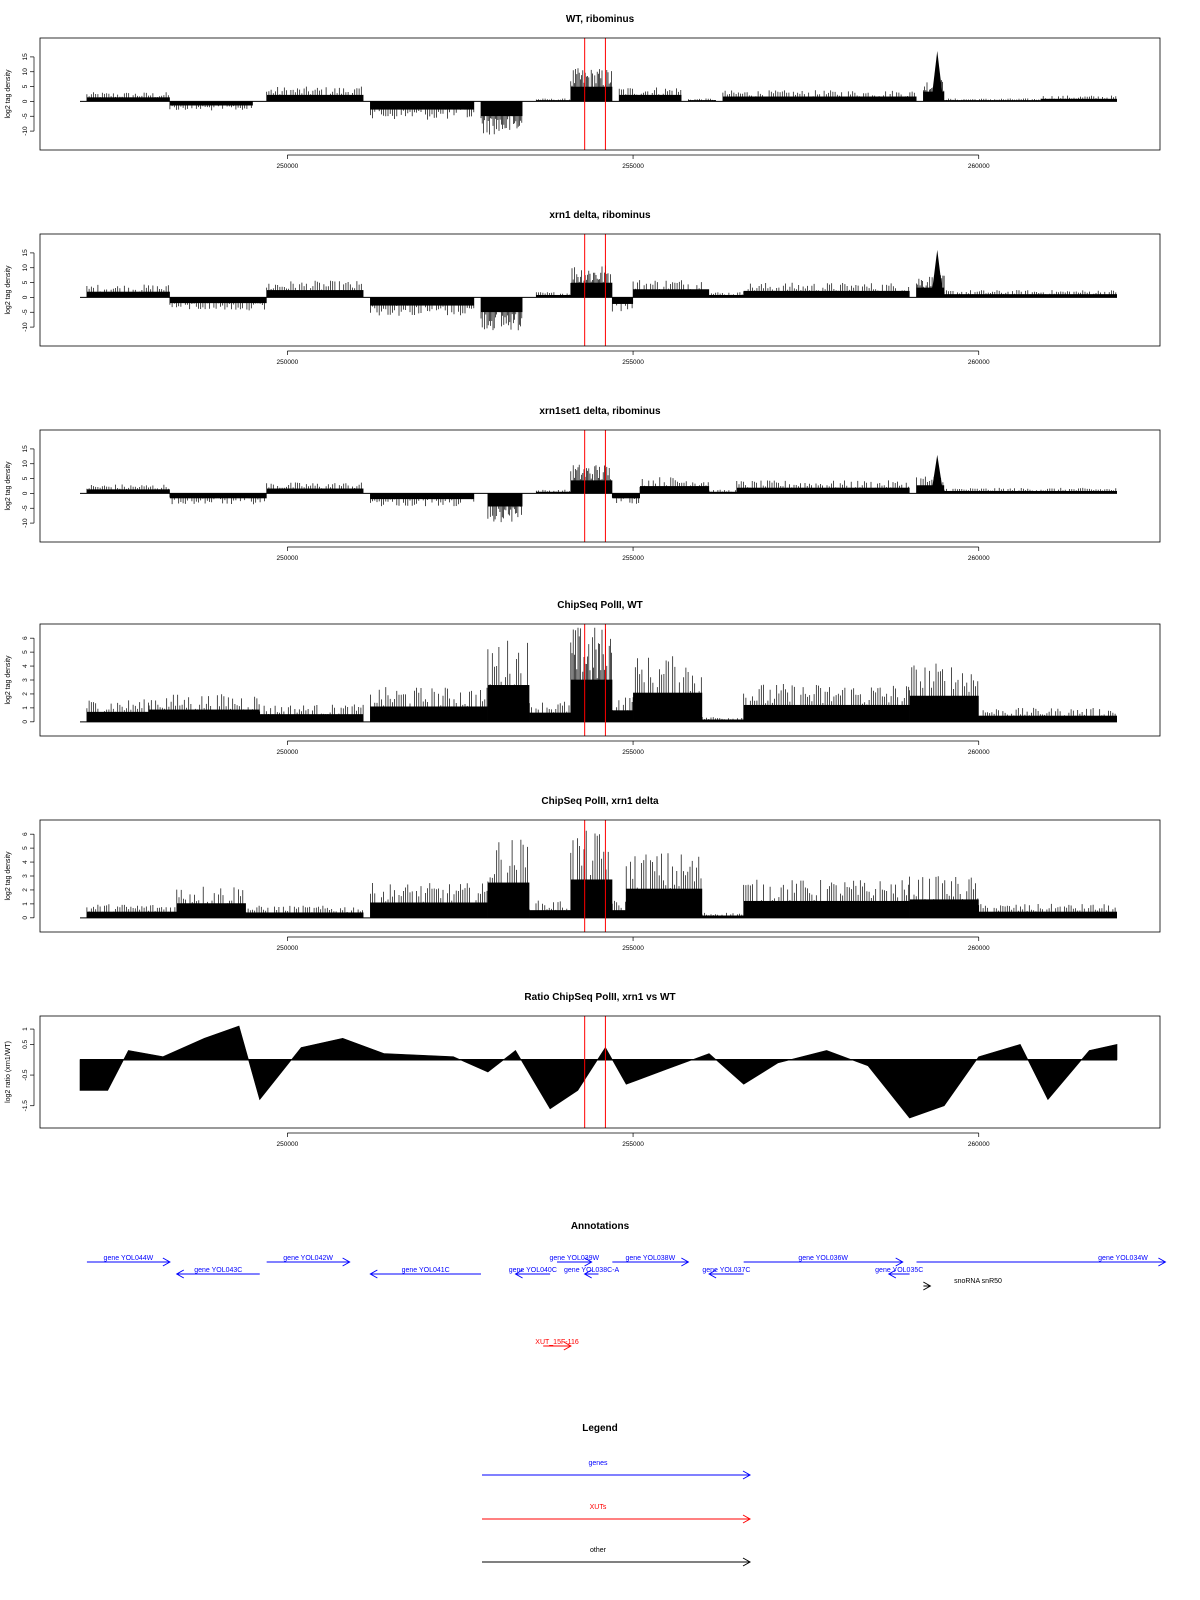 This screenshot has height=1600, width=1200. I want to click on y-tick-label: 6, so click(25, 638).